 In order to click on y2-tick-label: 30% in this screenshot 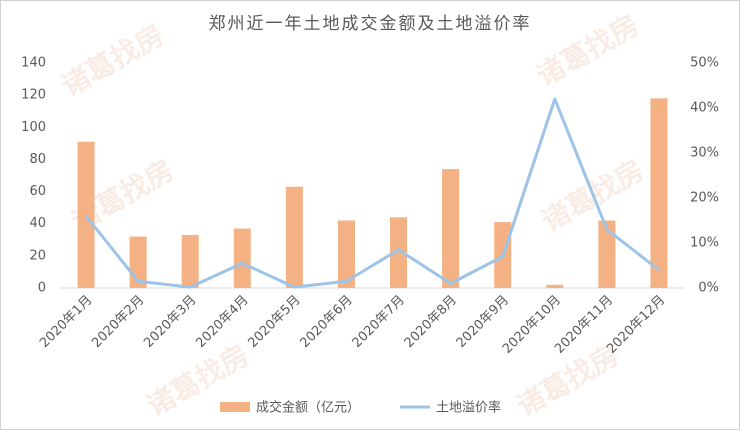, I will do `click(704, 153)`.